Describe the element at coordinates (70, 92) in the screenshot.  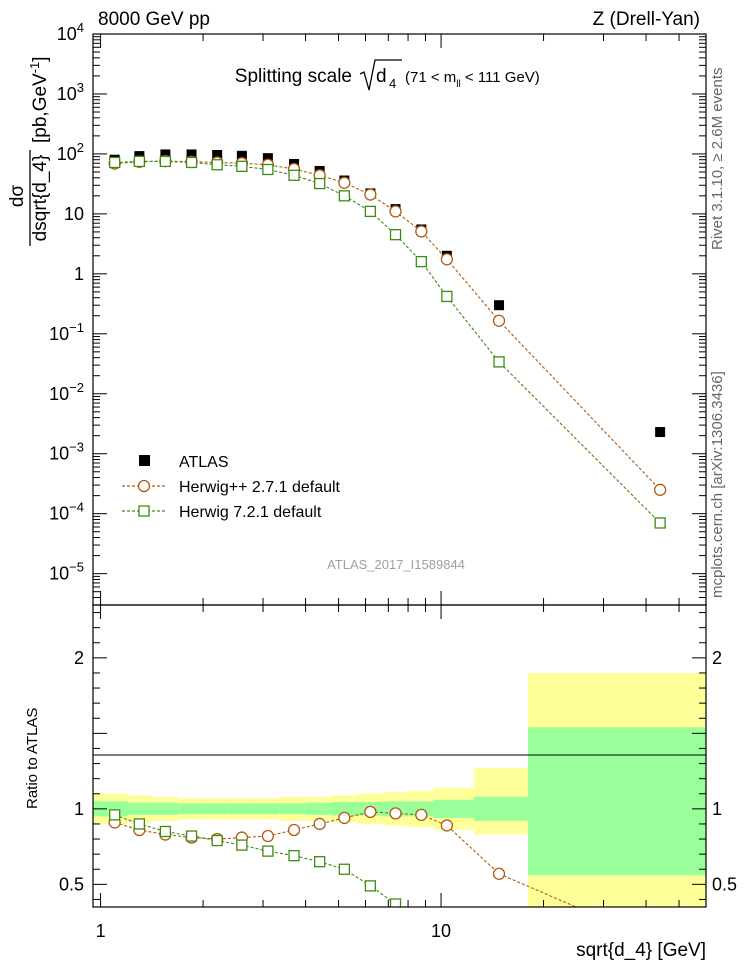
I see `y-tick-label: 10³` at that location.